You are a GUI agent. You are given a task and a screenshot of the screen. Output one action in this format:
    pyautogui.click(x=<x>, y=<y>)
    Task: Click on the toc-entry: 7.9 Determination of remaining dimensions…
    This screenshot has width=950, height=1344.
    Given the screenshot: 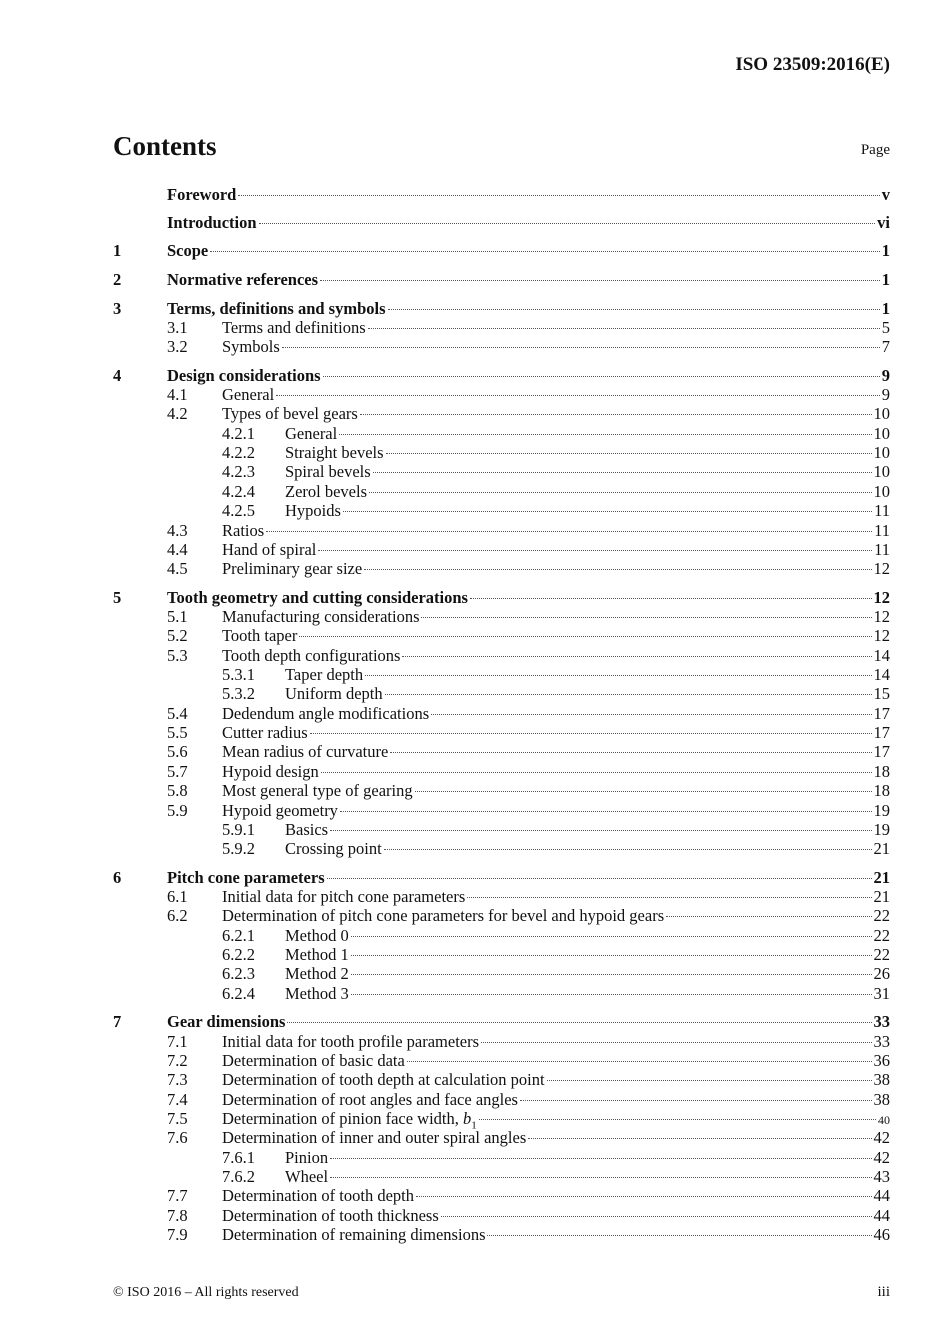 What is the action you would take?
    pyautogui.click(x=501, y=1234)
    